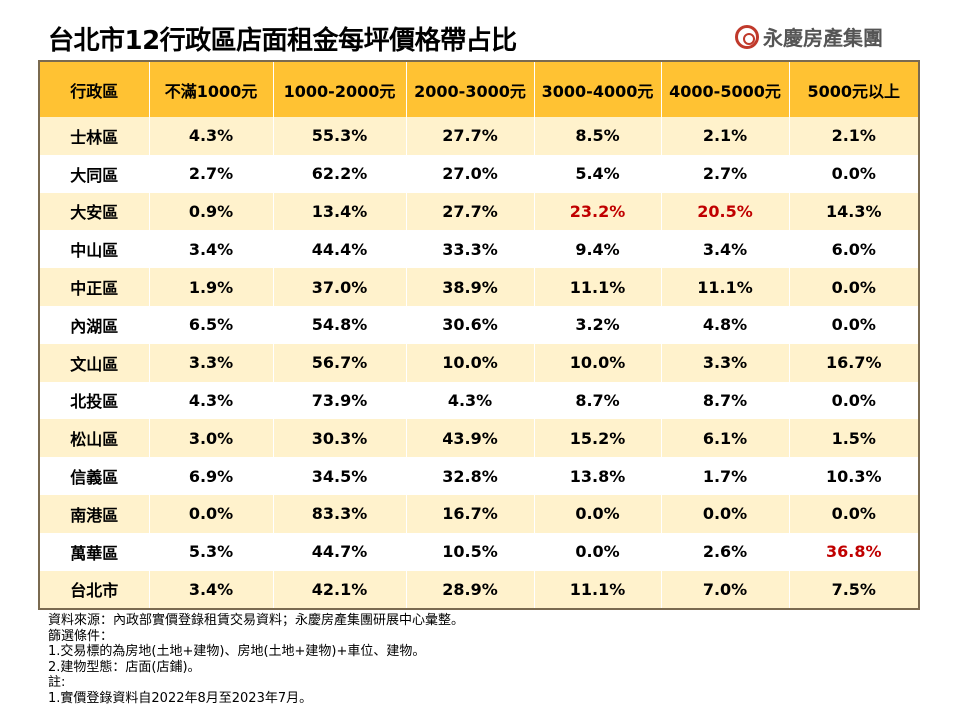 This screenshot has height=720, width=960. I want to click on percentage-cell: 42.1%, so click(339, 590).